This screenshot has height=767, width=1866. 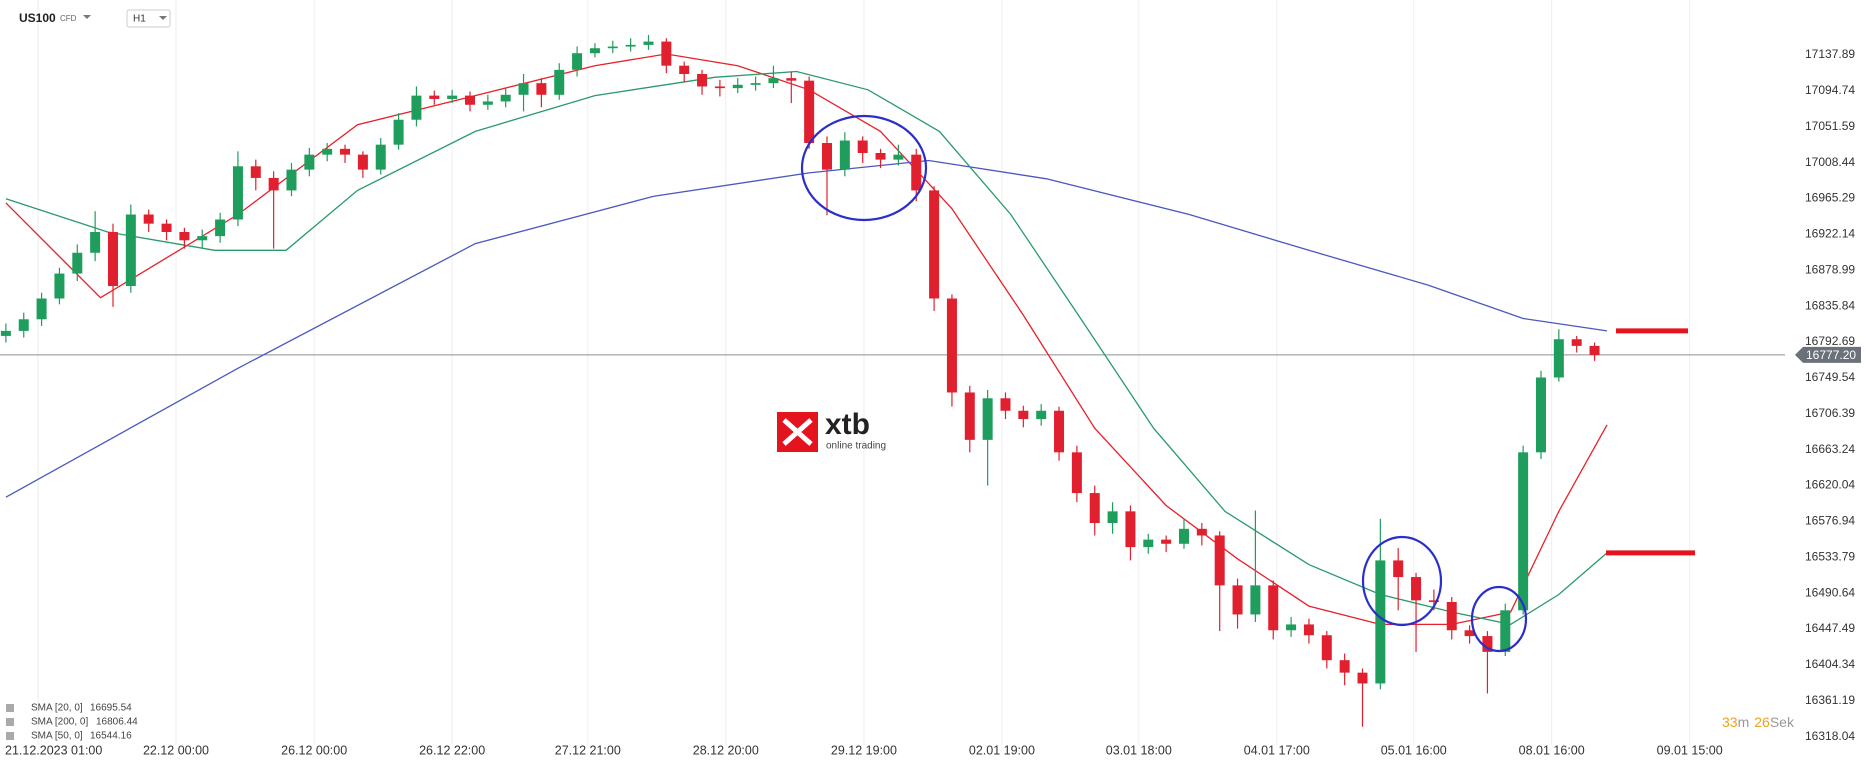 What do you see at coordinates (148, 18) in the screenshot?
I see `timeframe-select` at bounding box center [148, 18].